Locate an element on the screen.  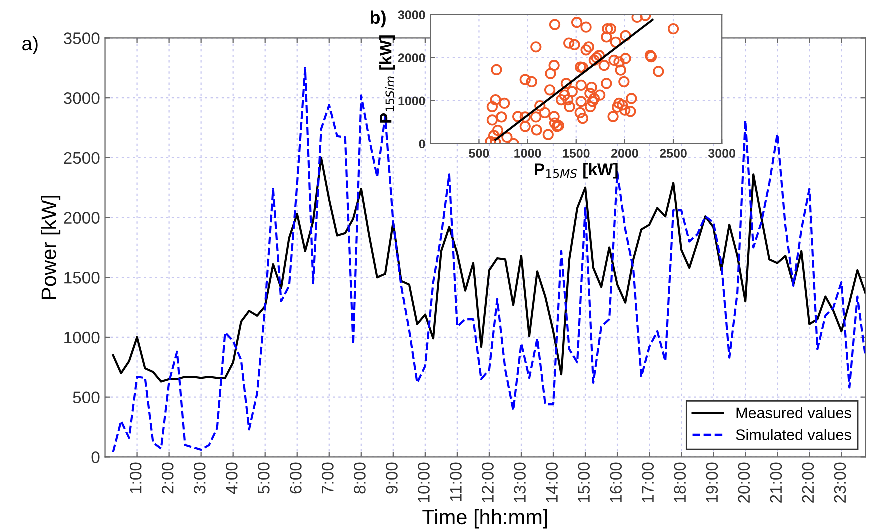
x-tick-label: 14:00 is located at coordinates (552, 482).